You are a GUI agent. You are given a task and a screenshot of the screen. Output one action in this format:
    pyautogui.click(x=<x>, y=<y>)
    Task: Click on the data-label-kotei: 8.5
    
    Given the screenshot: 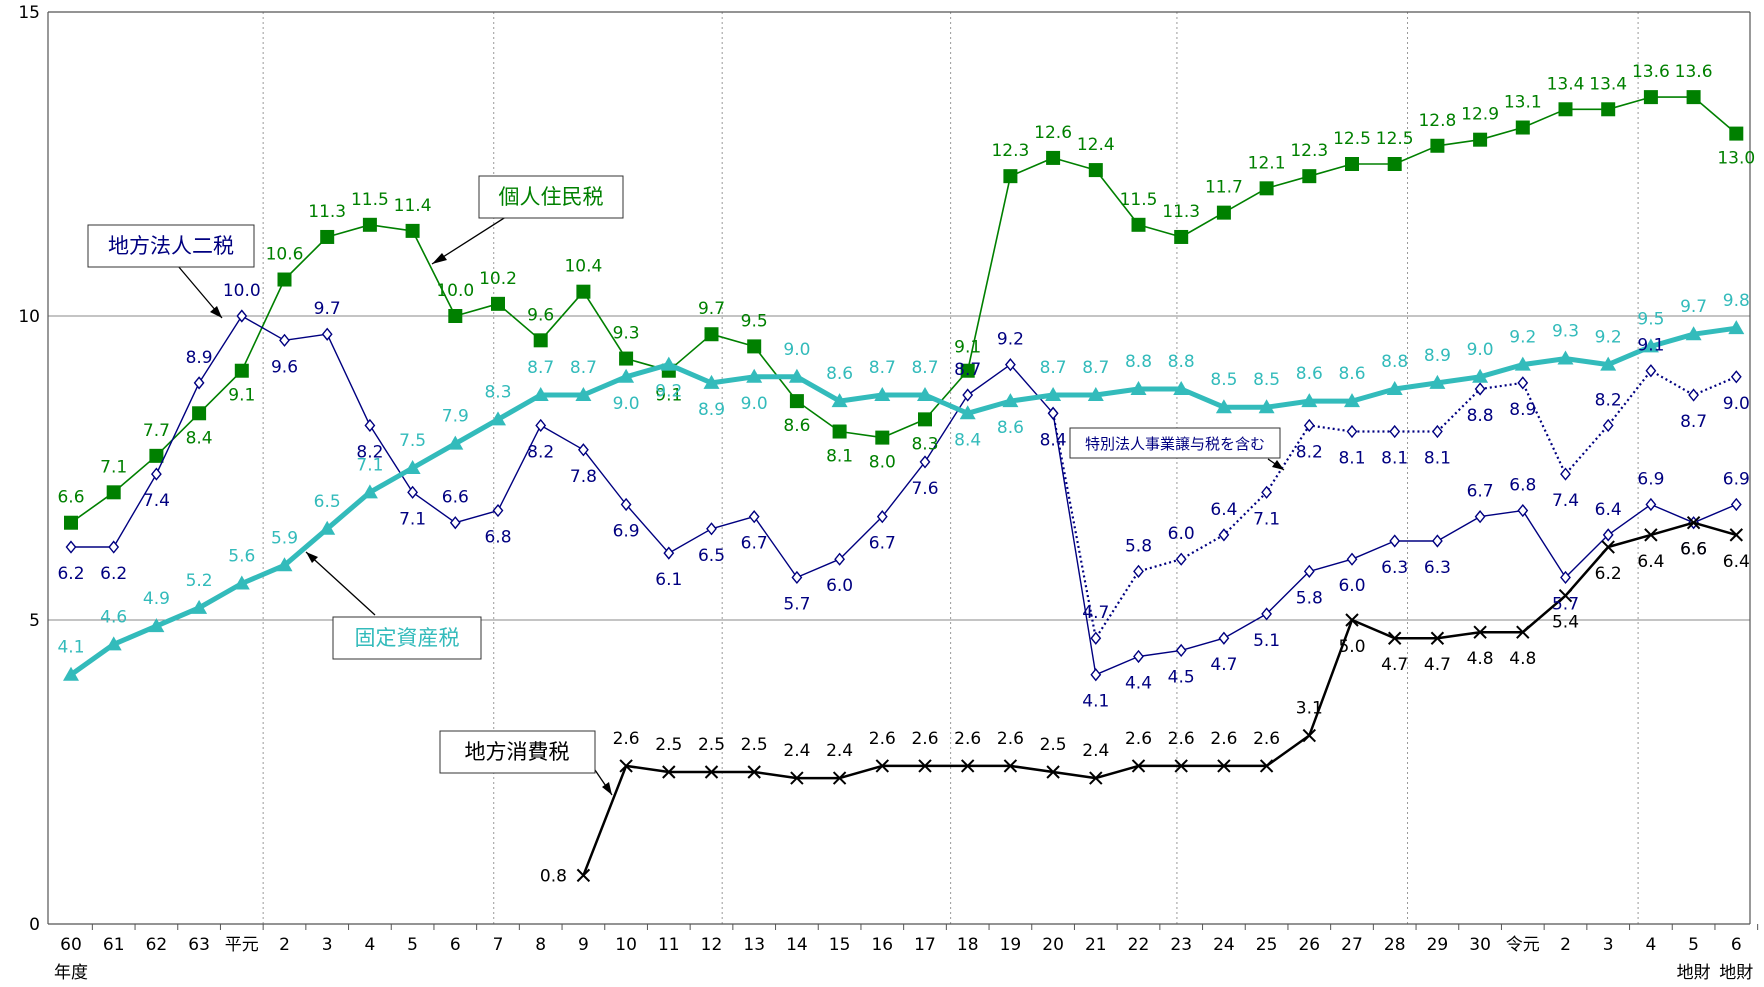 What is the action you would take?
    pyautogui.click(x=1223, y=380)
    